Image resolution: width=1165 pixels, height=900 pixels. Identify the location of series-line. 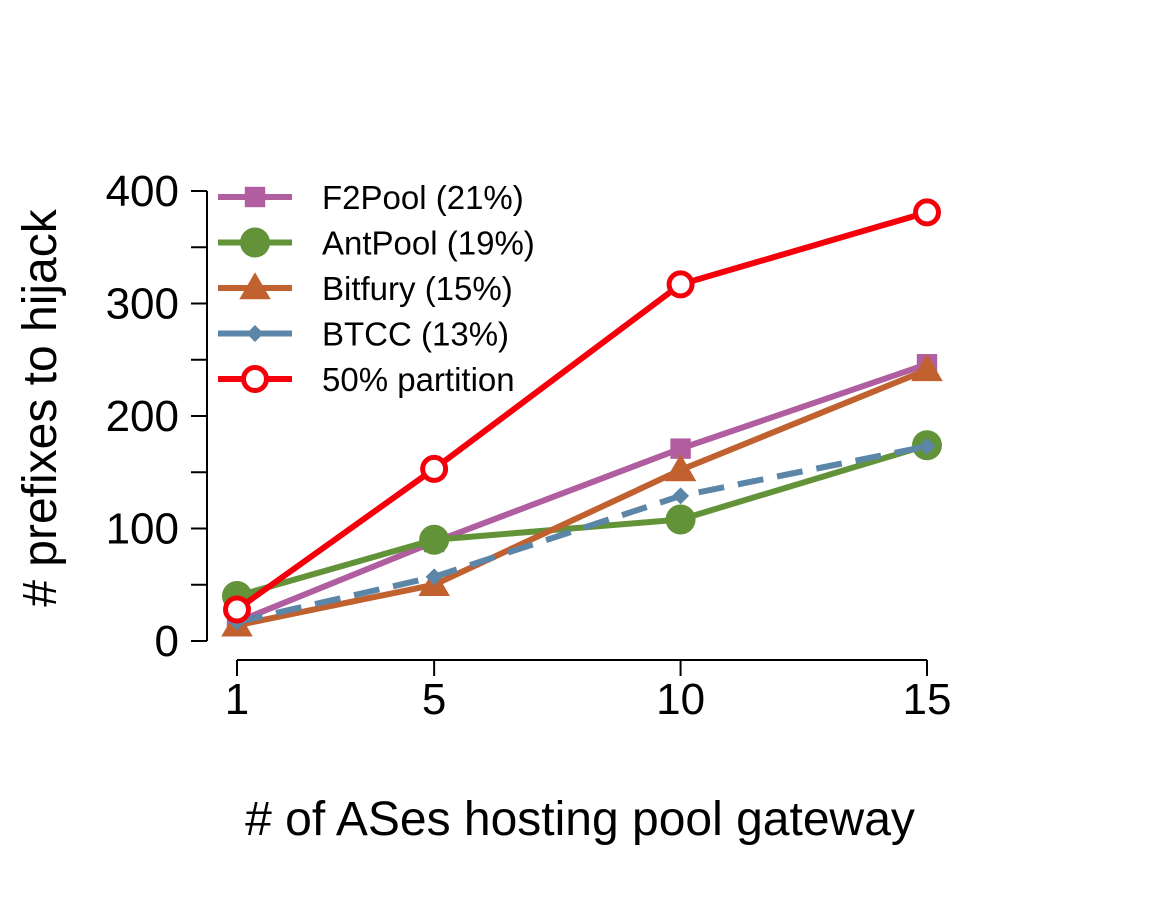
(582, 534).